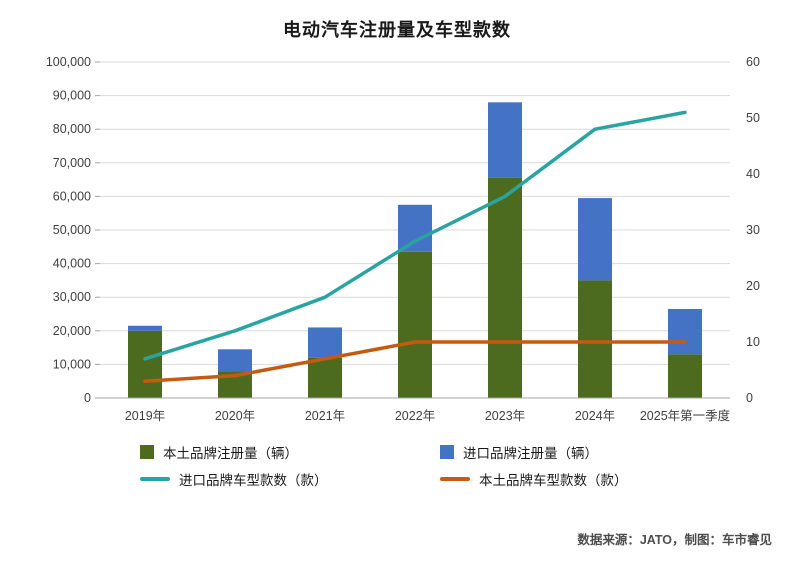 This screenshot has width=794, height=562. I want to click on legend-label-import-models: 进口品牌车型款数（款）, so click(253, 480).